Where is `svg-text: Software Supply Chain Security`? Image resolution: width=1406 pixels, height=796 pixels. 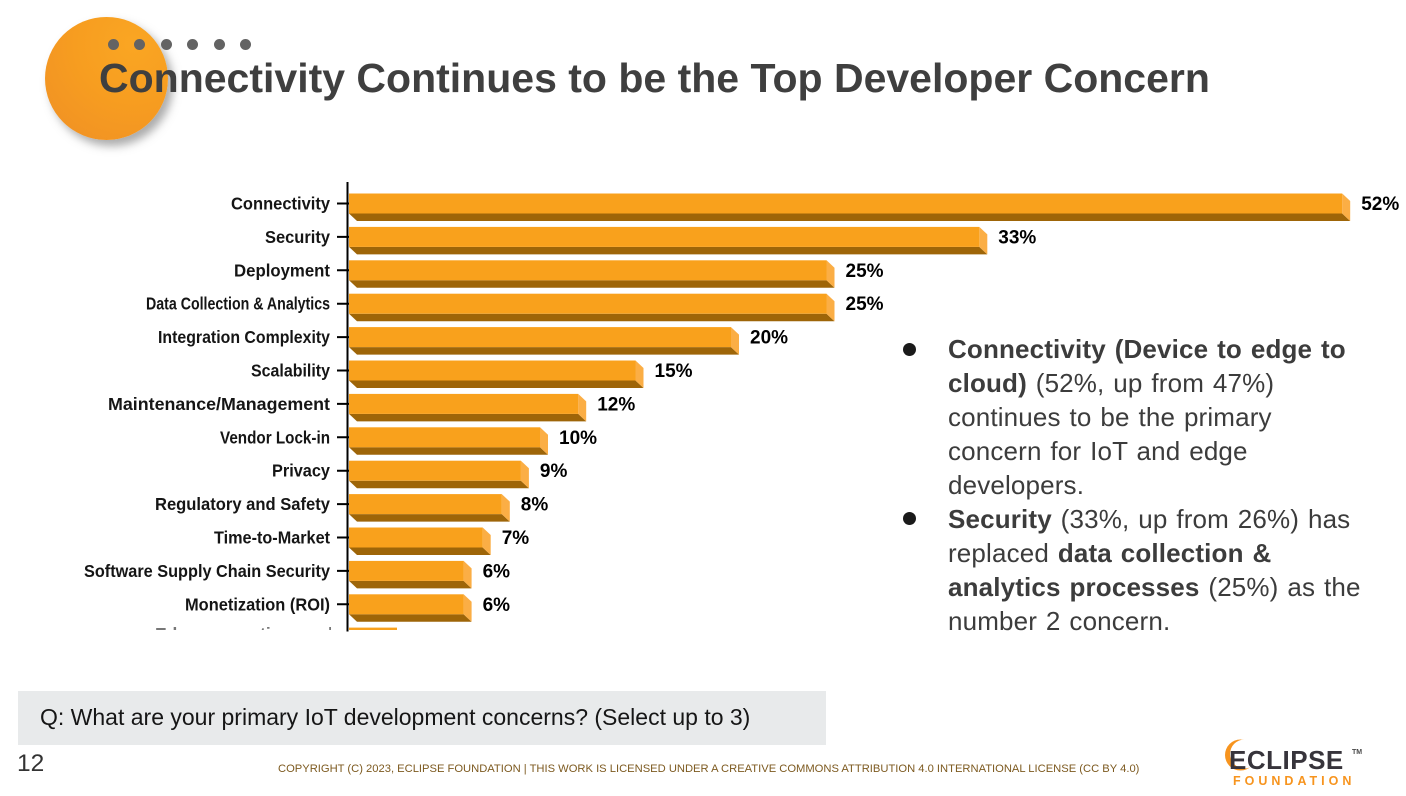
svg-text: Software Supply Chain Security is located at coordinates (207, 571).